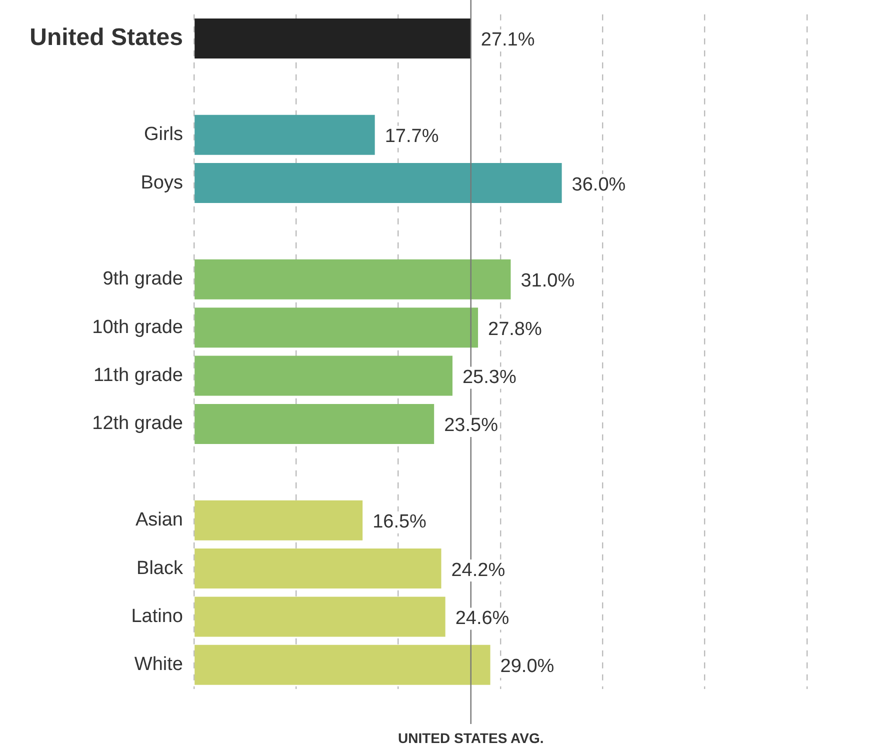 This screenshot has width=895, height=749. What do you see at coordinates (599, 185) in the screenshot?
I see `data-label: 36.0%` at bounding box center [599, 185].